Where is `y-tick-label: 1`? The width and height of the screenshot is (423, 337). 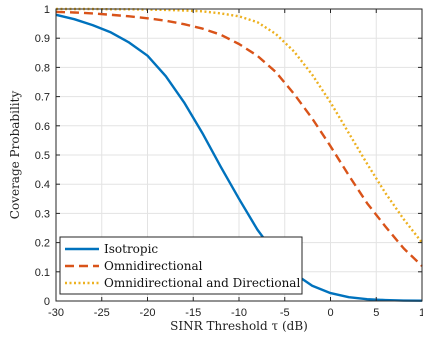 y-tick-label: 1 is located at coordinates (47, 10).